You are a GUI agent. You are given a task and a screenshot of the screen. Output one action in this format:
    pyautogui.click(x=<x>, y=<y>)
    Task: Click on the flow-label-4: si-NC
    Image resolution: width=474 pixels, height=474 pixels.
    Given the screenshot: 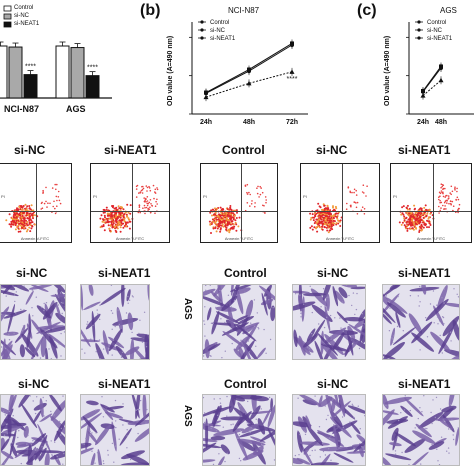 What is the action you would take?
    pyautogui.click(x=332, y=150)
    